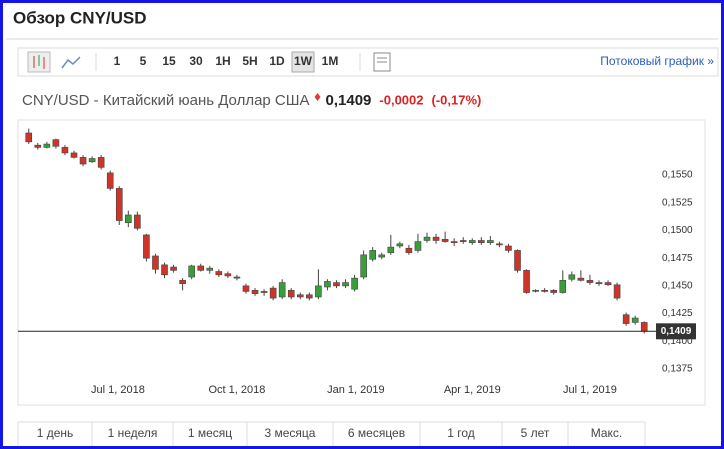  What do you see at coordinates (677, 313) in the screenshot?
I see `y-tick-label: 0,1425` at bounding box center [677, 313].